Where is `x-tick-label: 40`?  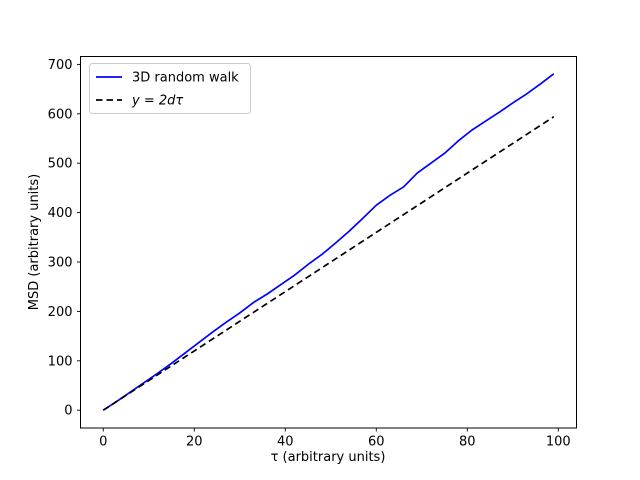
x-tick-label: 40 is located at coordinates (285, 442).